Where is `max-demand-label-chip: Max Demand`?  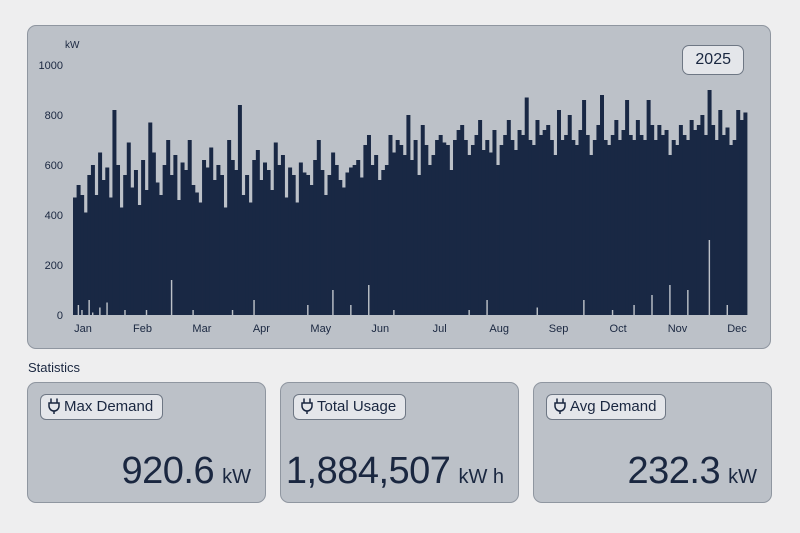 max-demand-label-chip: Max Demand is located at coordinates (102, 407).